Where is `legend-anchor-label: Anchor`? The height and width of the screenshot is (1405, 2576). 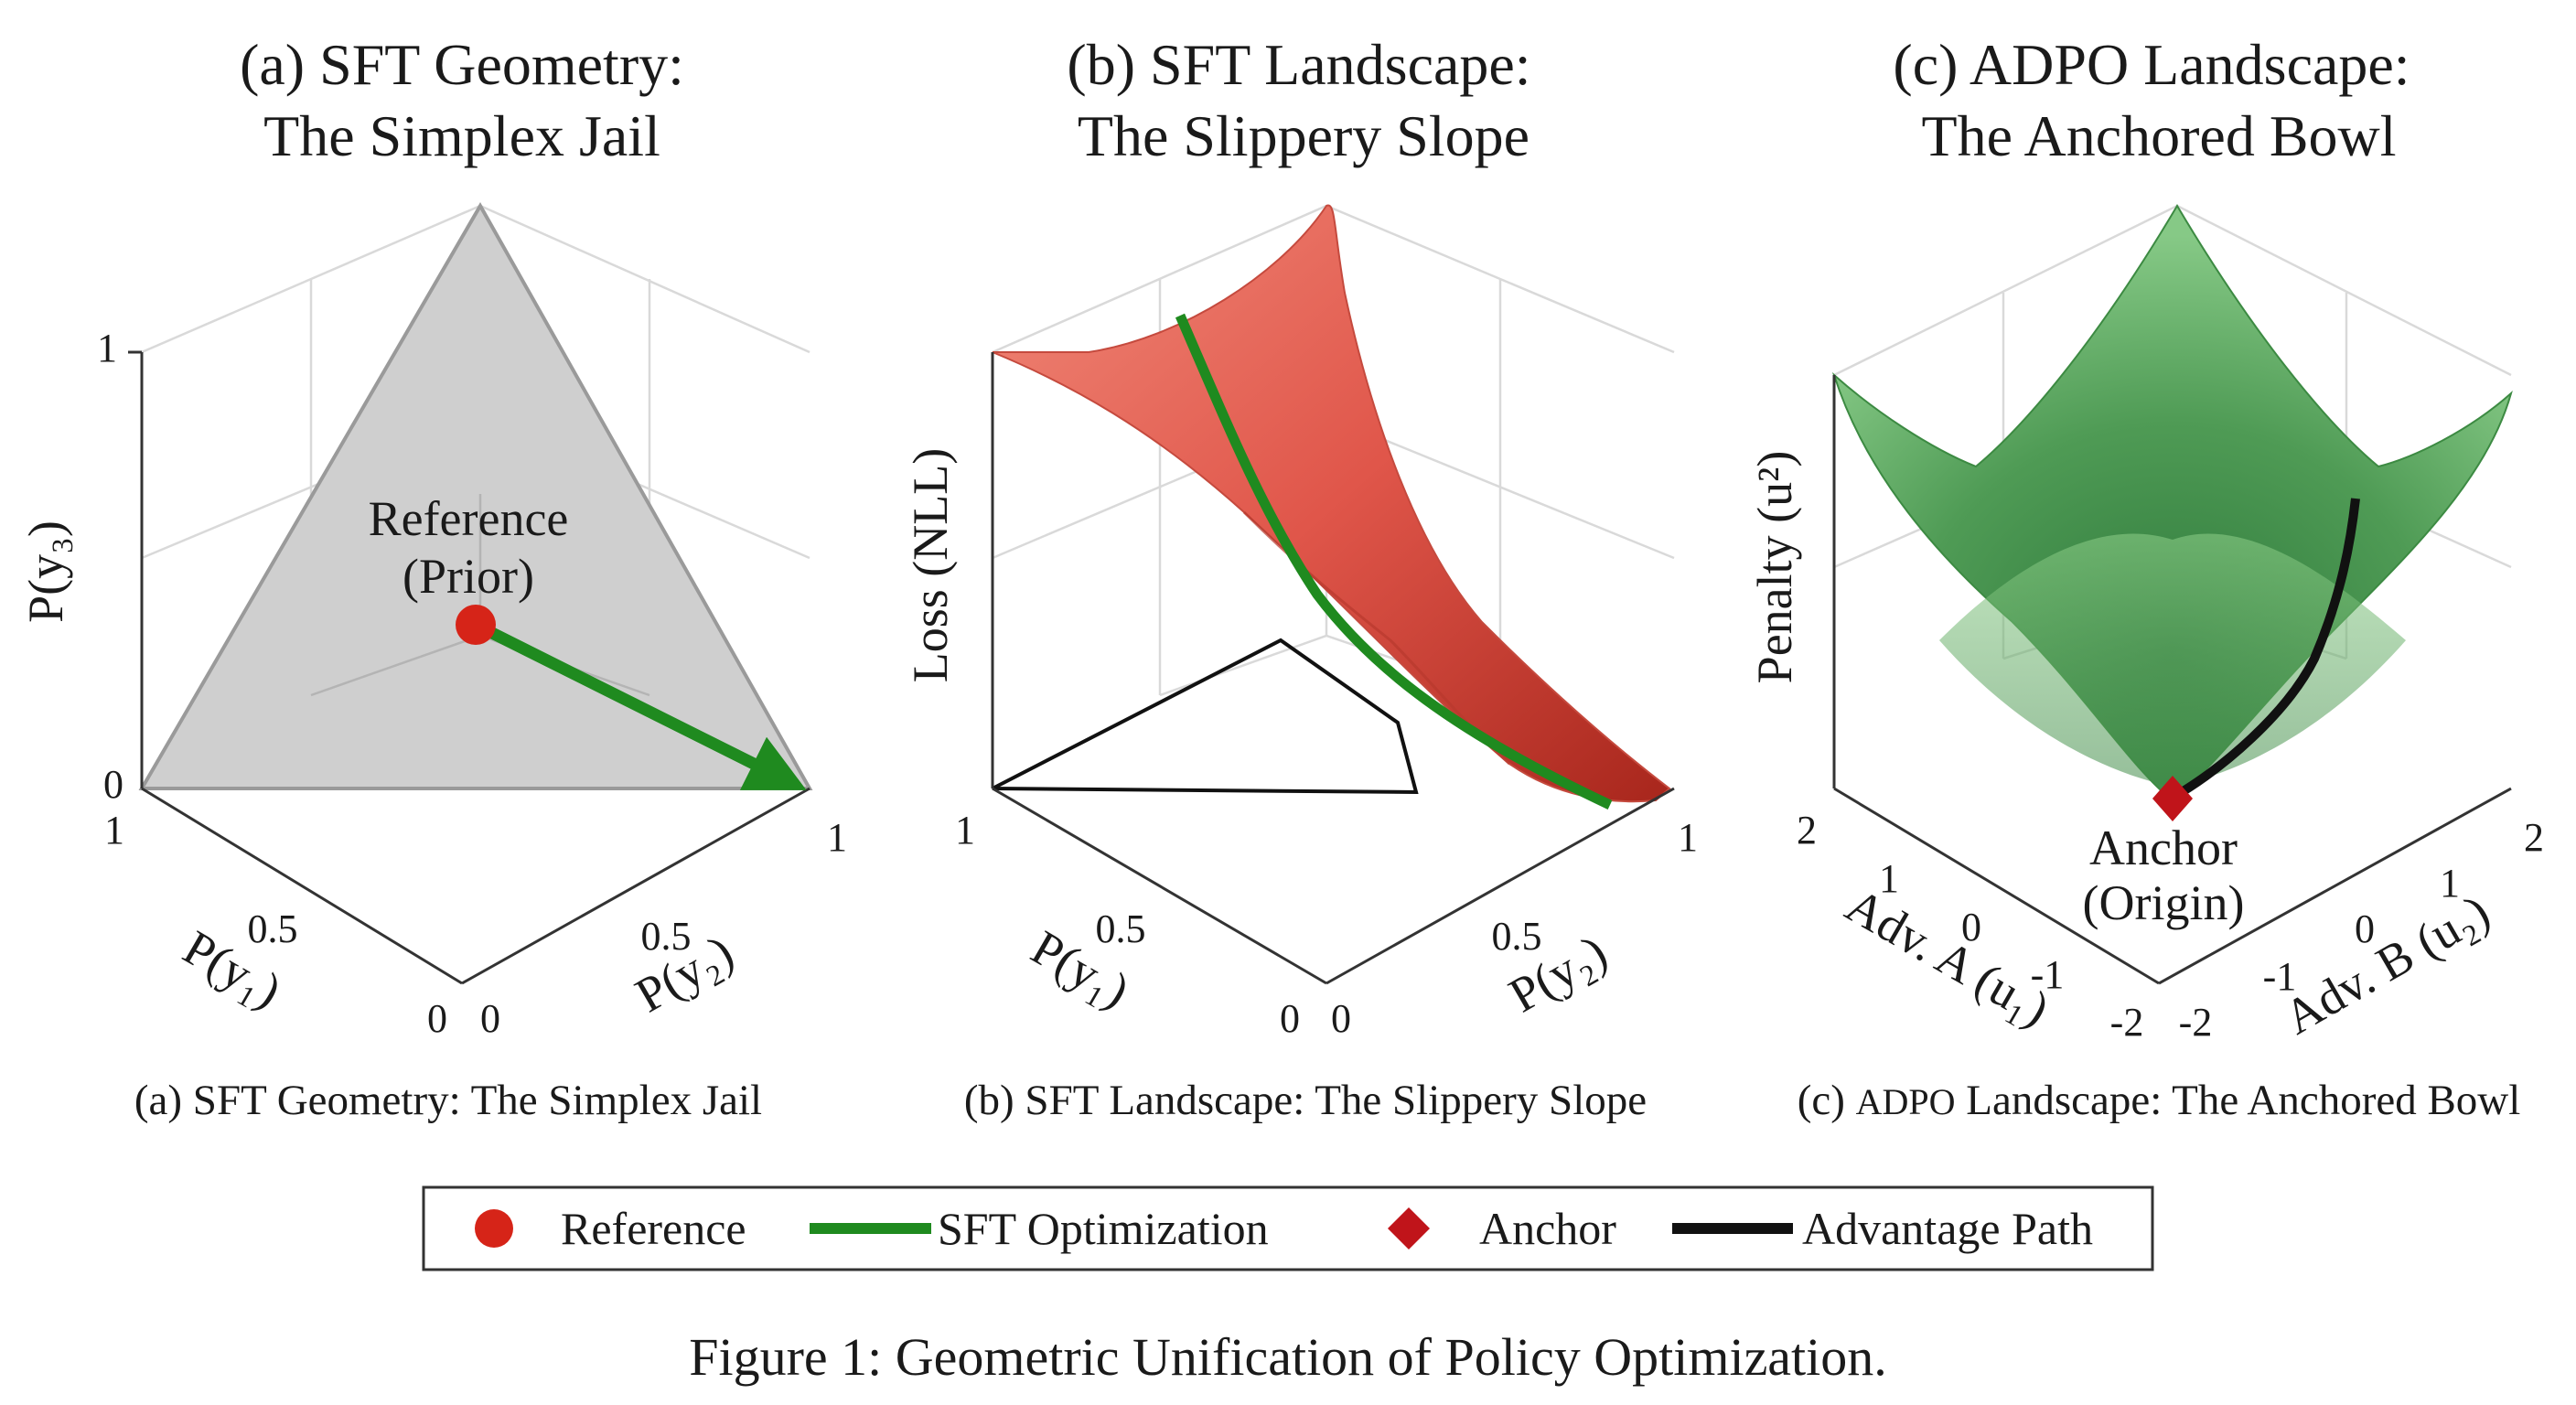 legend-anchor-label: Anchor is located at coordinates (1547, 1228).